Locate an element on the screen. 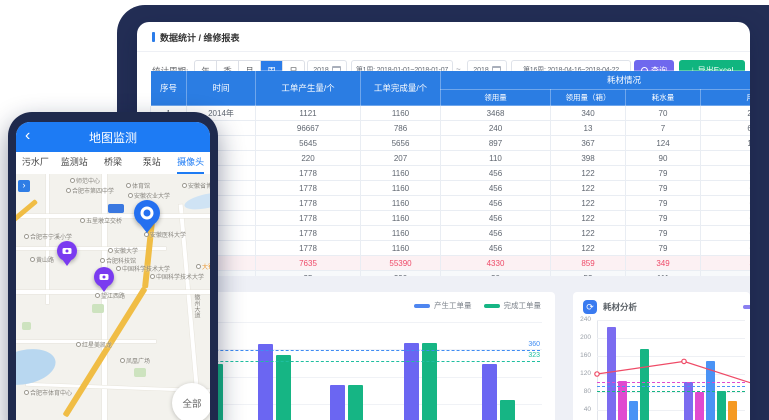  cell: 19 is located at coordinates (724, 158).